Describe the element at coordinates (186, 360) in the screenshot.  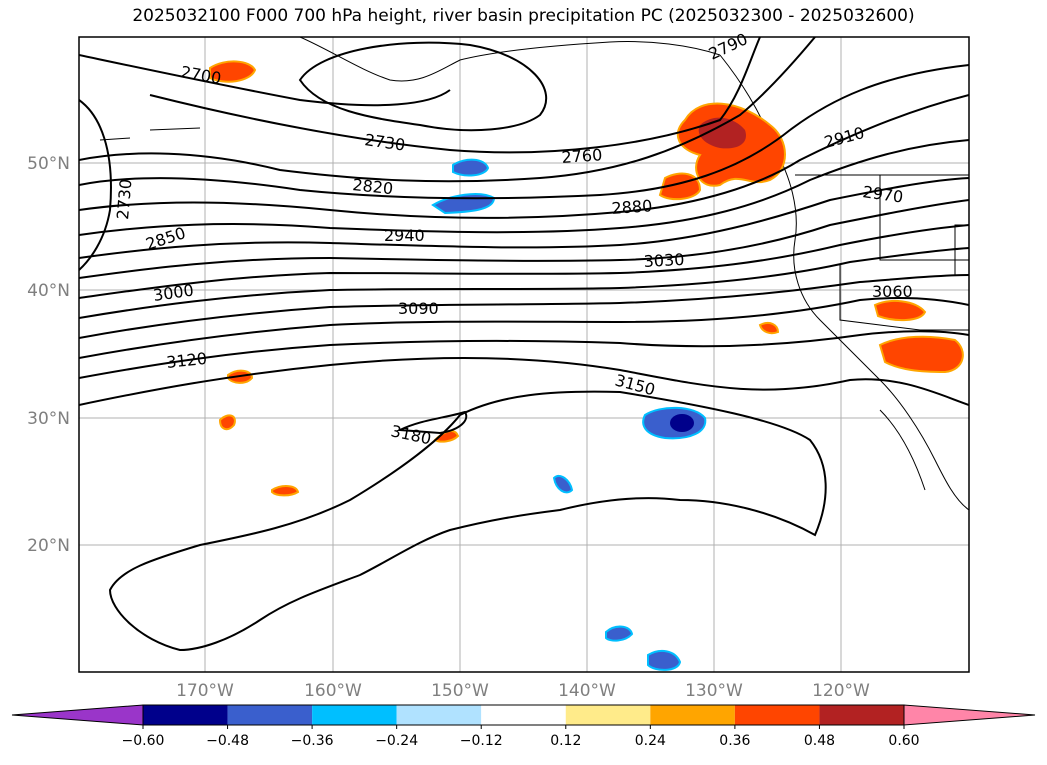
I see `contour-label: 3120` at that location.